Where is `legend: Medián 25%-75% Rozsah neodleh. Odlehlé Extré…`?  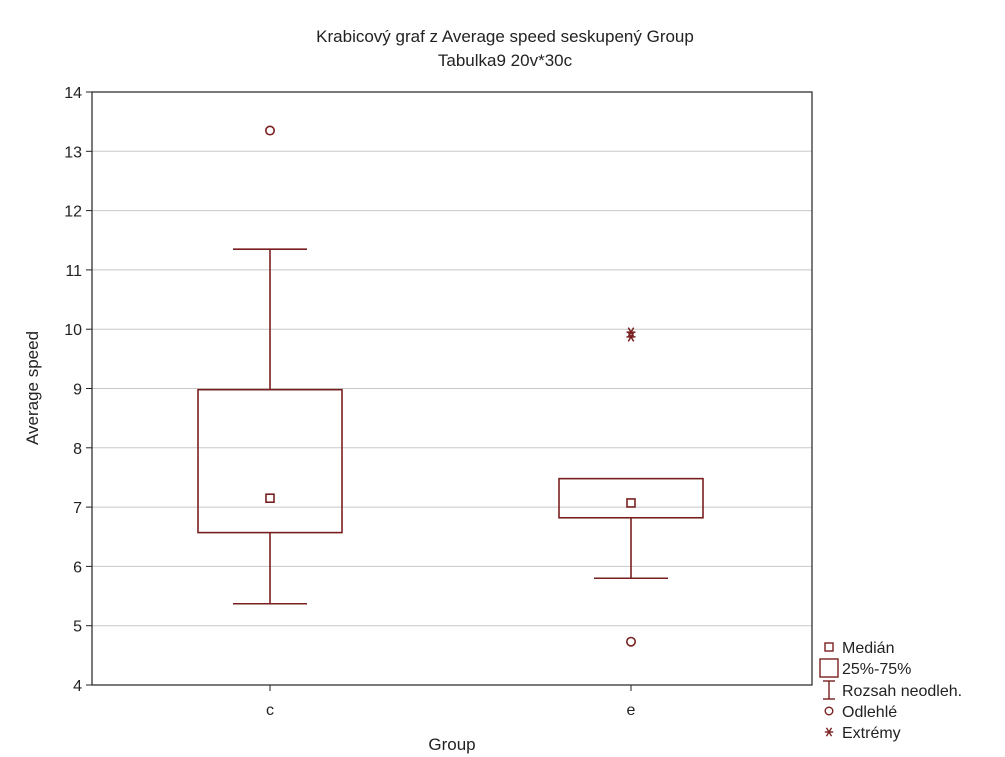
legend: Medián 25%-75% Rozsah neodleh. Odlehlé Extré… is located at coordinates (890, 691).